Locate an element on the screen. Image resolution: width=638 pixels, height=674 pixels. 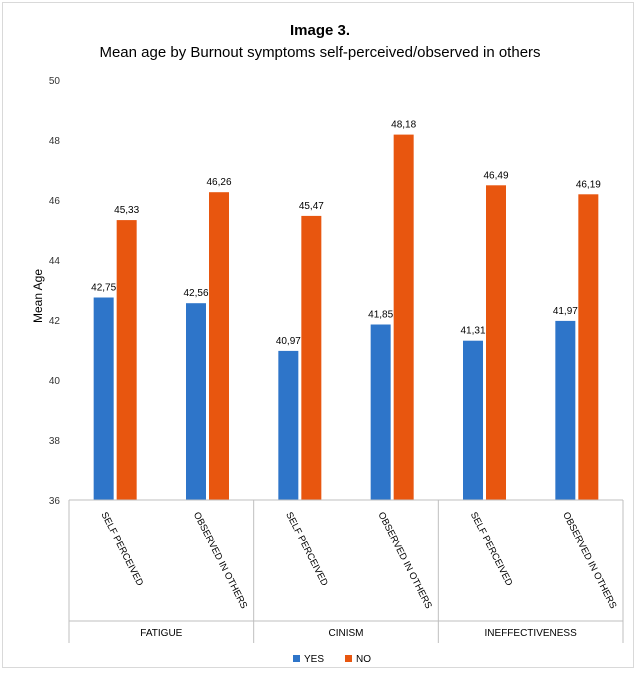
bar-value-label: 40,97 is located at coordinates (288, 341).